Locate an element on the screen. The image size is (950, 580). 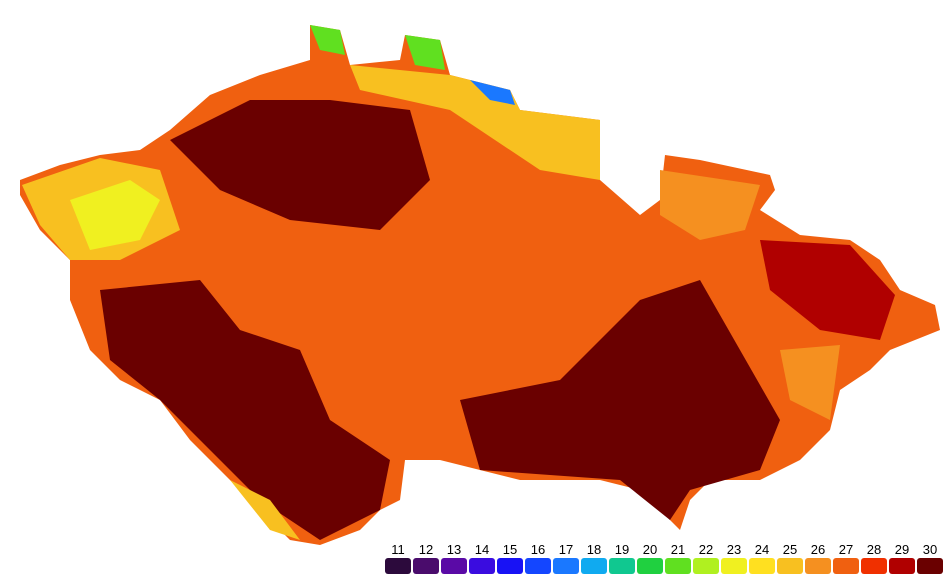
legend-label: 13 is located at coordinates (454, 549).